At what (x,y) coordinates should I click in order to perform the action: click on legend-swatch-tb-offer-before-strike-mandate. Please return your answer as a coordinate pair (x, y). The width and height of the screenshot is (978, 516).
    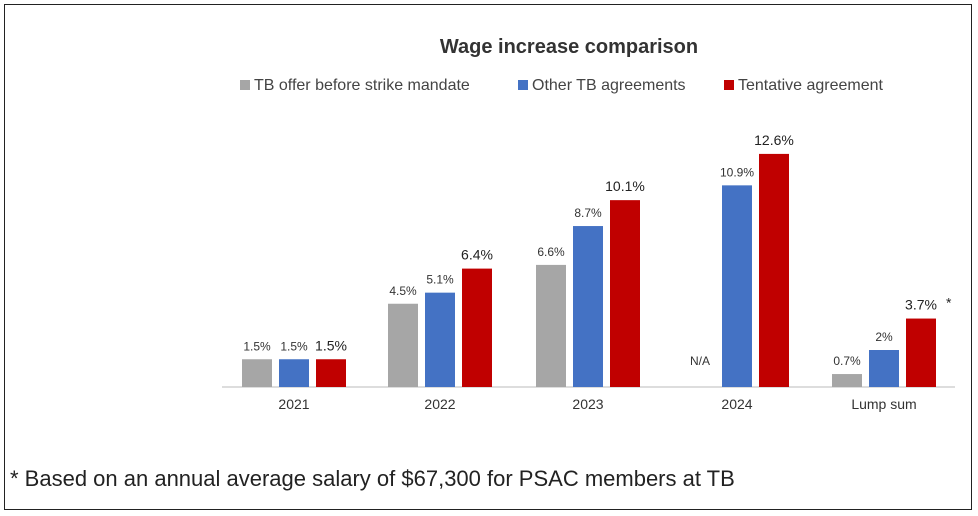
    Looking at the image, I should click on (245, 85).